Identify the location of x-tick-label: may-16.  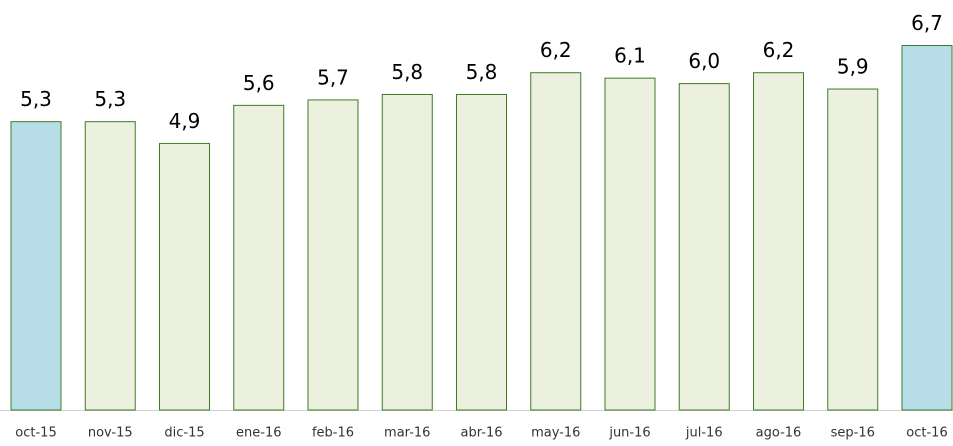
(555, 433).